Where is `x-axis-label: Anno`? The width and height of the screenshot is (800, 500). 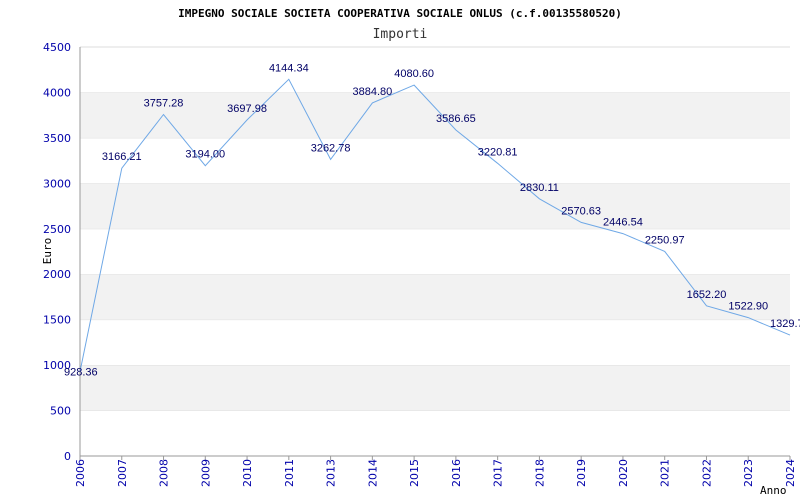 x-axis-label: Anno is located at coordinates (773, 490).